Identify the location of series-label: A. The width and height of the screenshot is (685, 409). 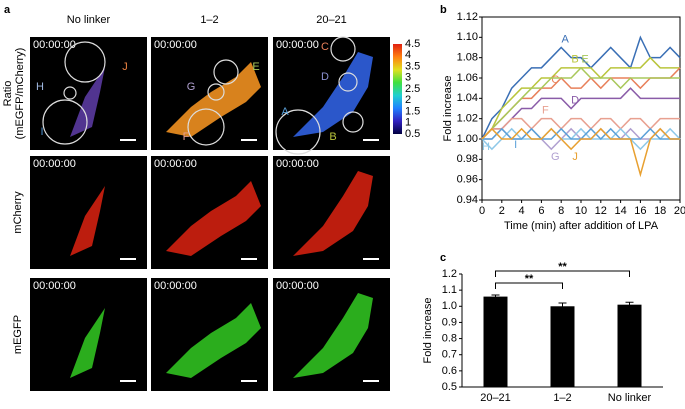
(566, 39).